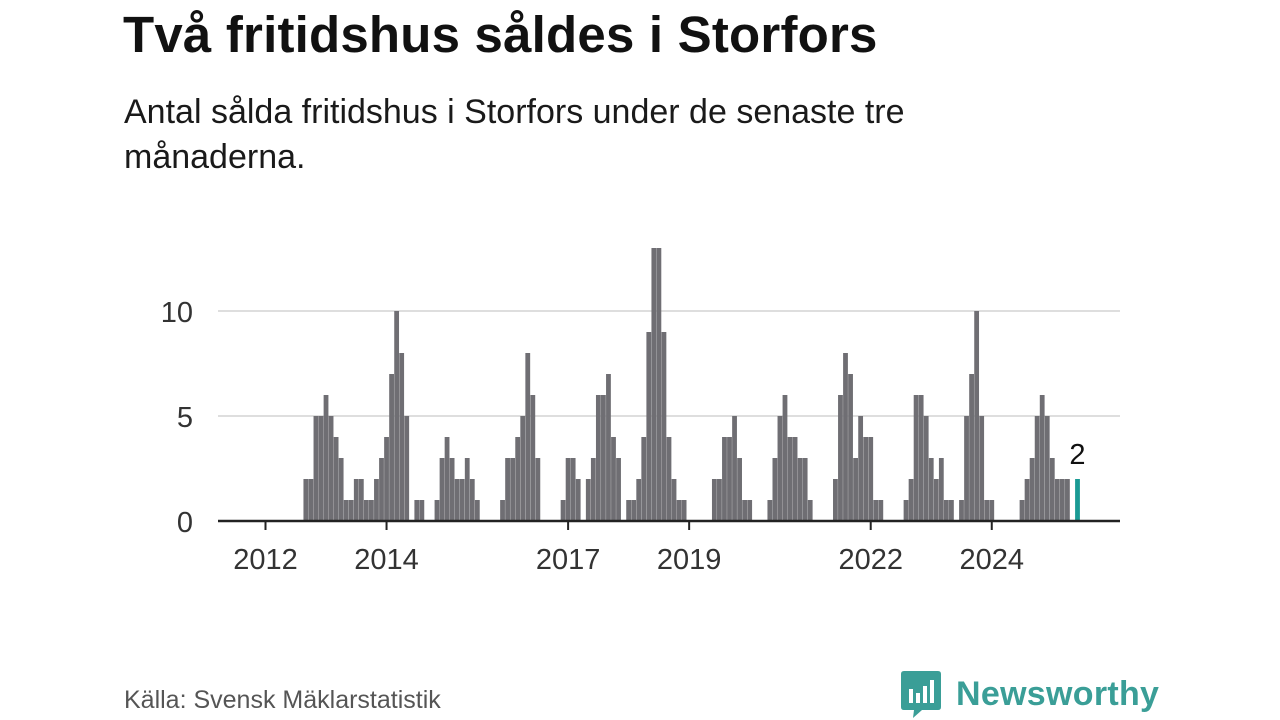 The width and height of the screenshot is (1280, 720). Describe the element at coordinates (1077, 455) in the screenshot. I see `data-label: 2` at that location.